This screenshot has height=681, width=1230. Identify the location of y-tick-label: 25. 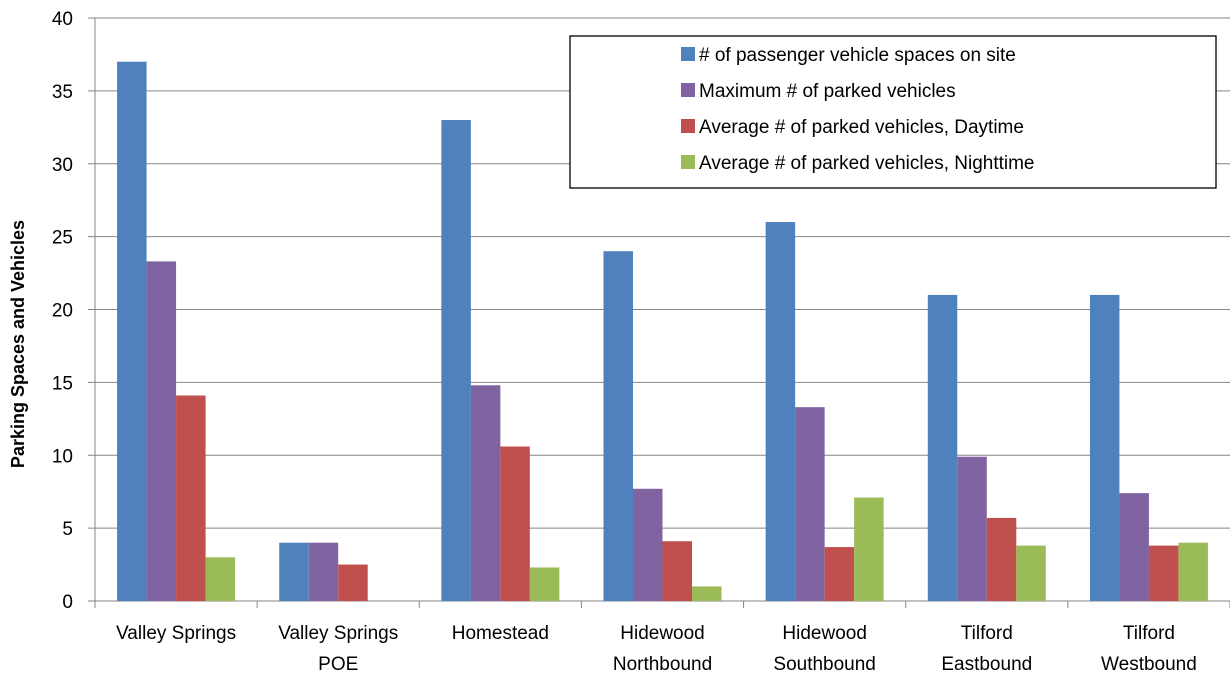
(62, 238).